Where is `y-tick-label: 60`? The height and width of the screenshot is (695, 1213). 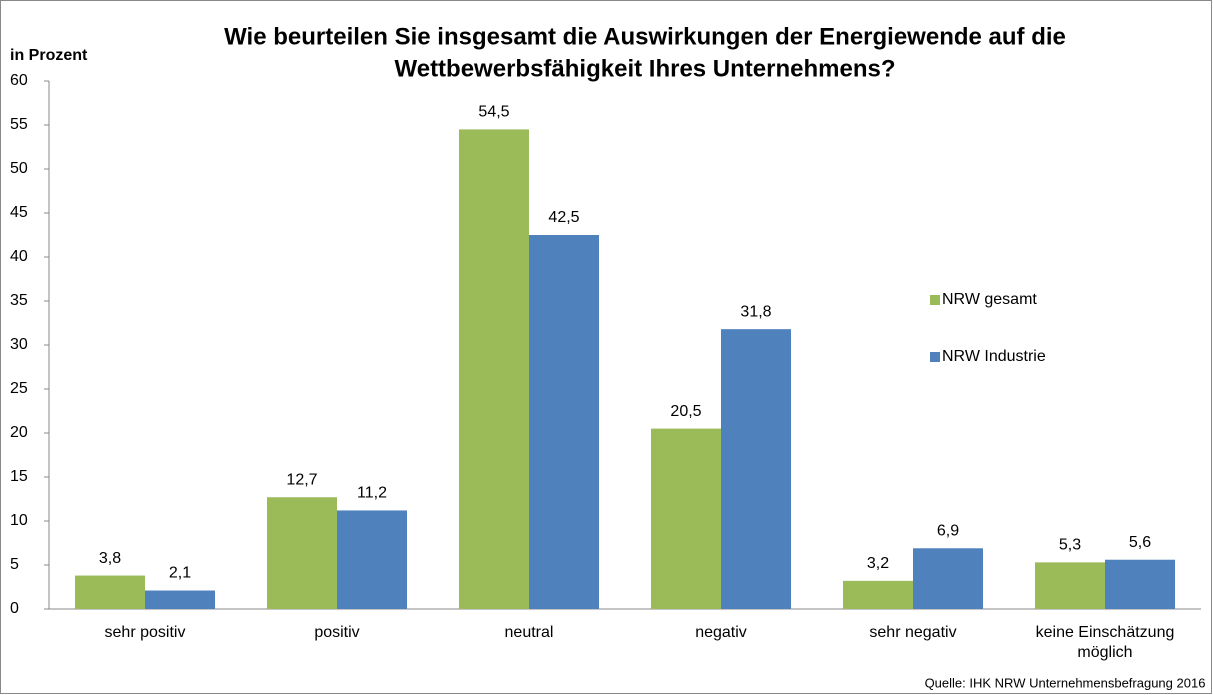 y-tick-label: 60 is located at coordinates (19, 80).